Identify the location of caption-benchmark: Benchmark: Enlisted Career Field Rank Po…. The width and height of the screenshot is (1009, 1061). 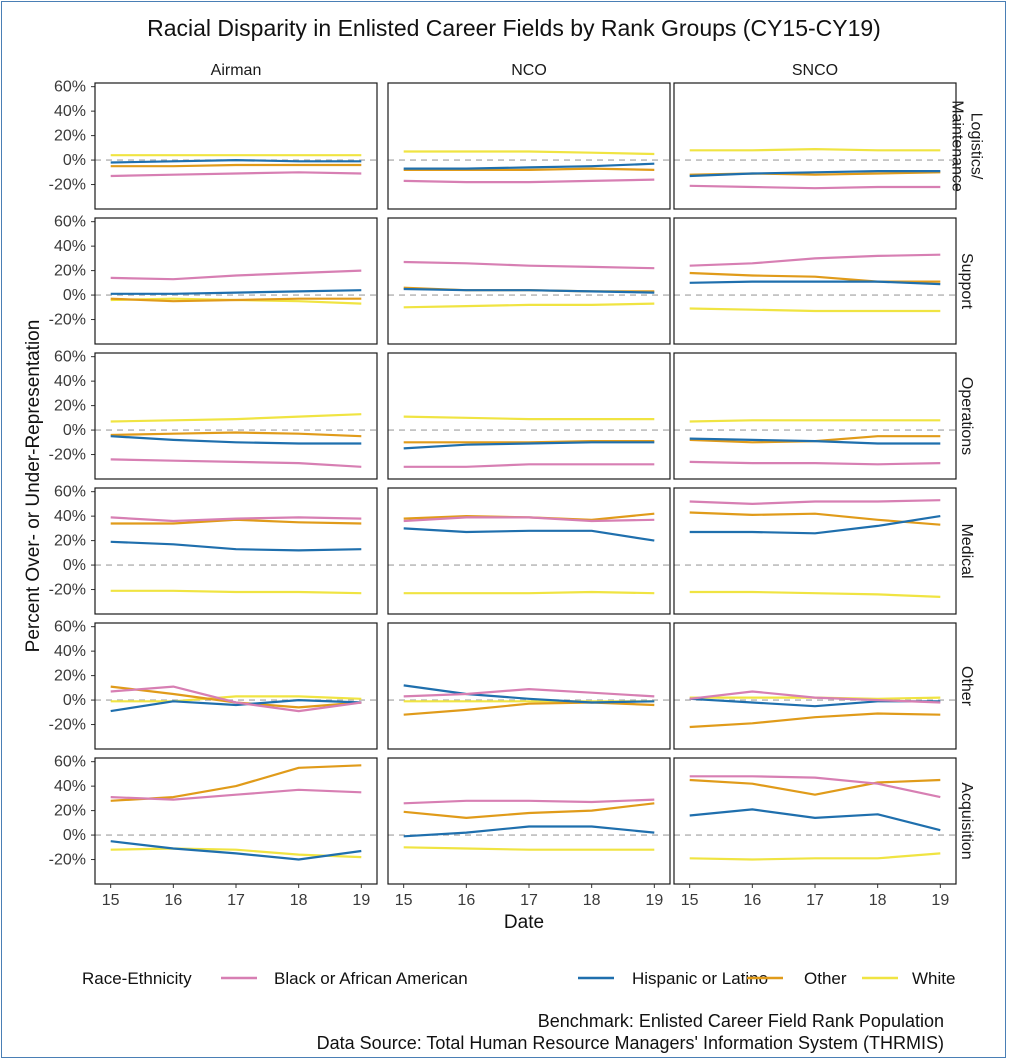
(741, 1021).